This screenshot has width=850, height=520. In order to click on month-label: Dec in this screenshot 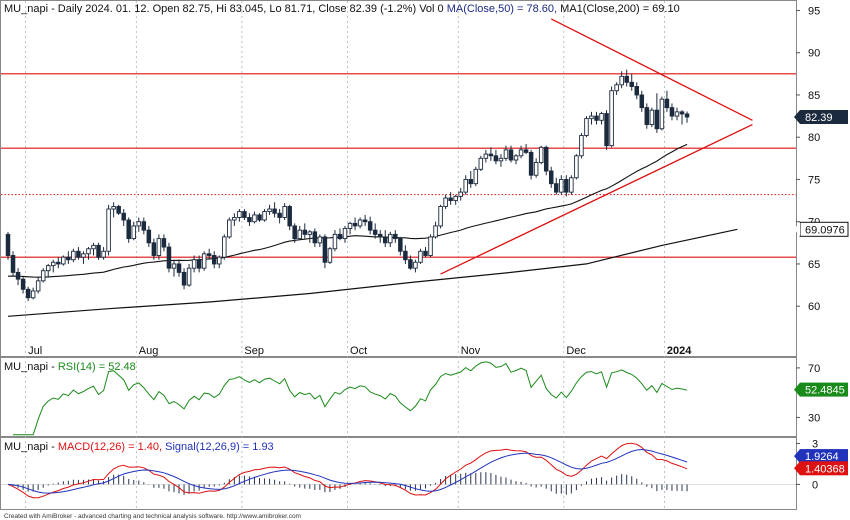, I will do `click(576, 351)`.